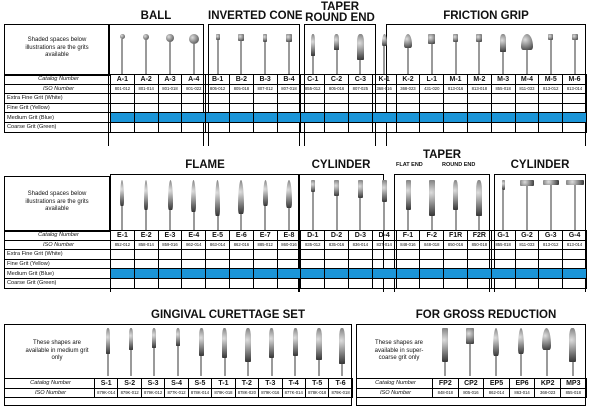  What do you see at coordinates (289, 89) in the screenshot?
I see `iso-number: 807-018` at bounding box center [289, 89].